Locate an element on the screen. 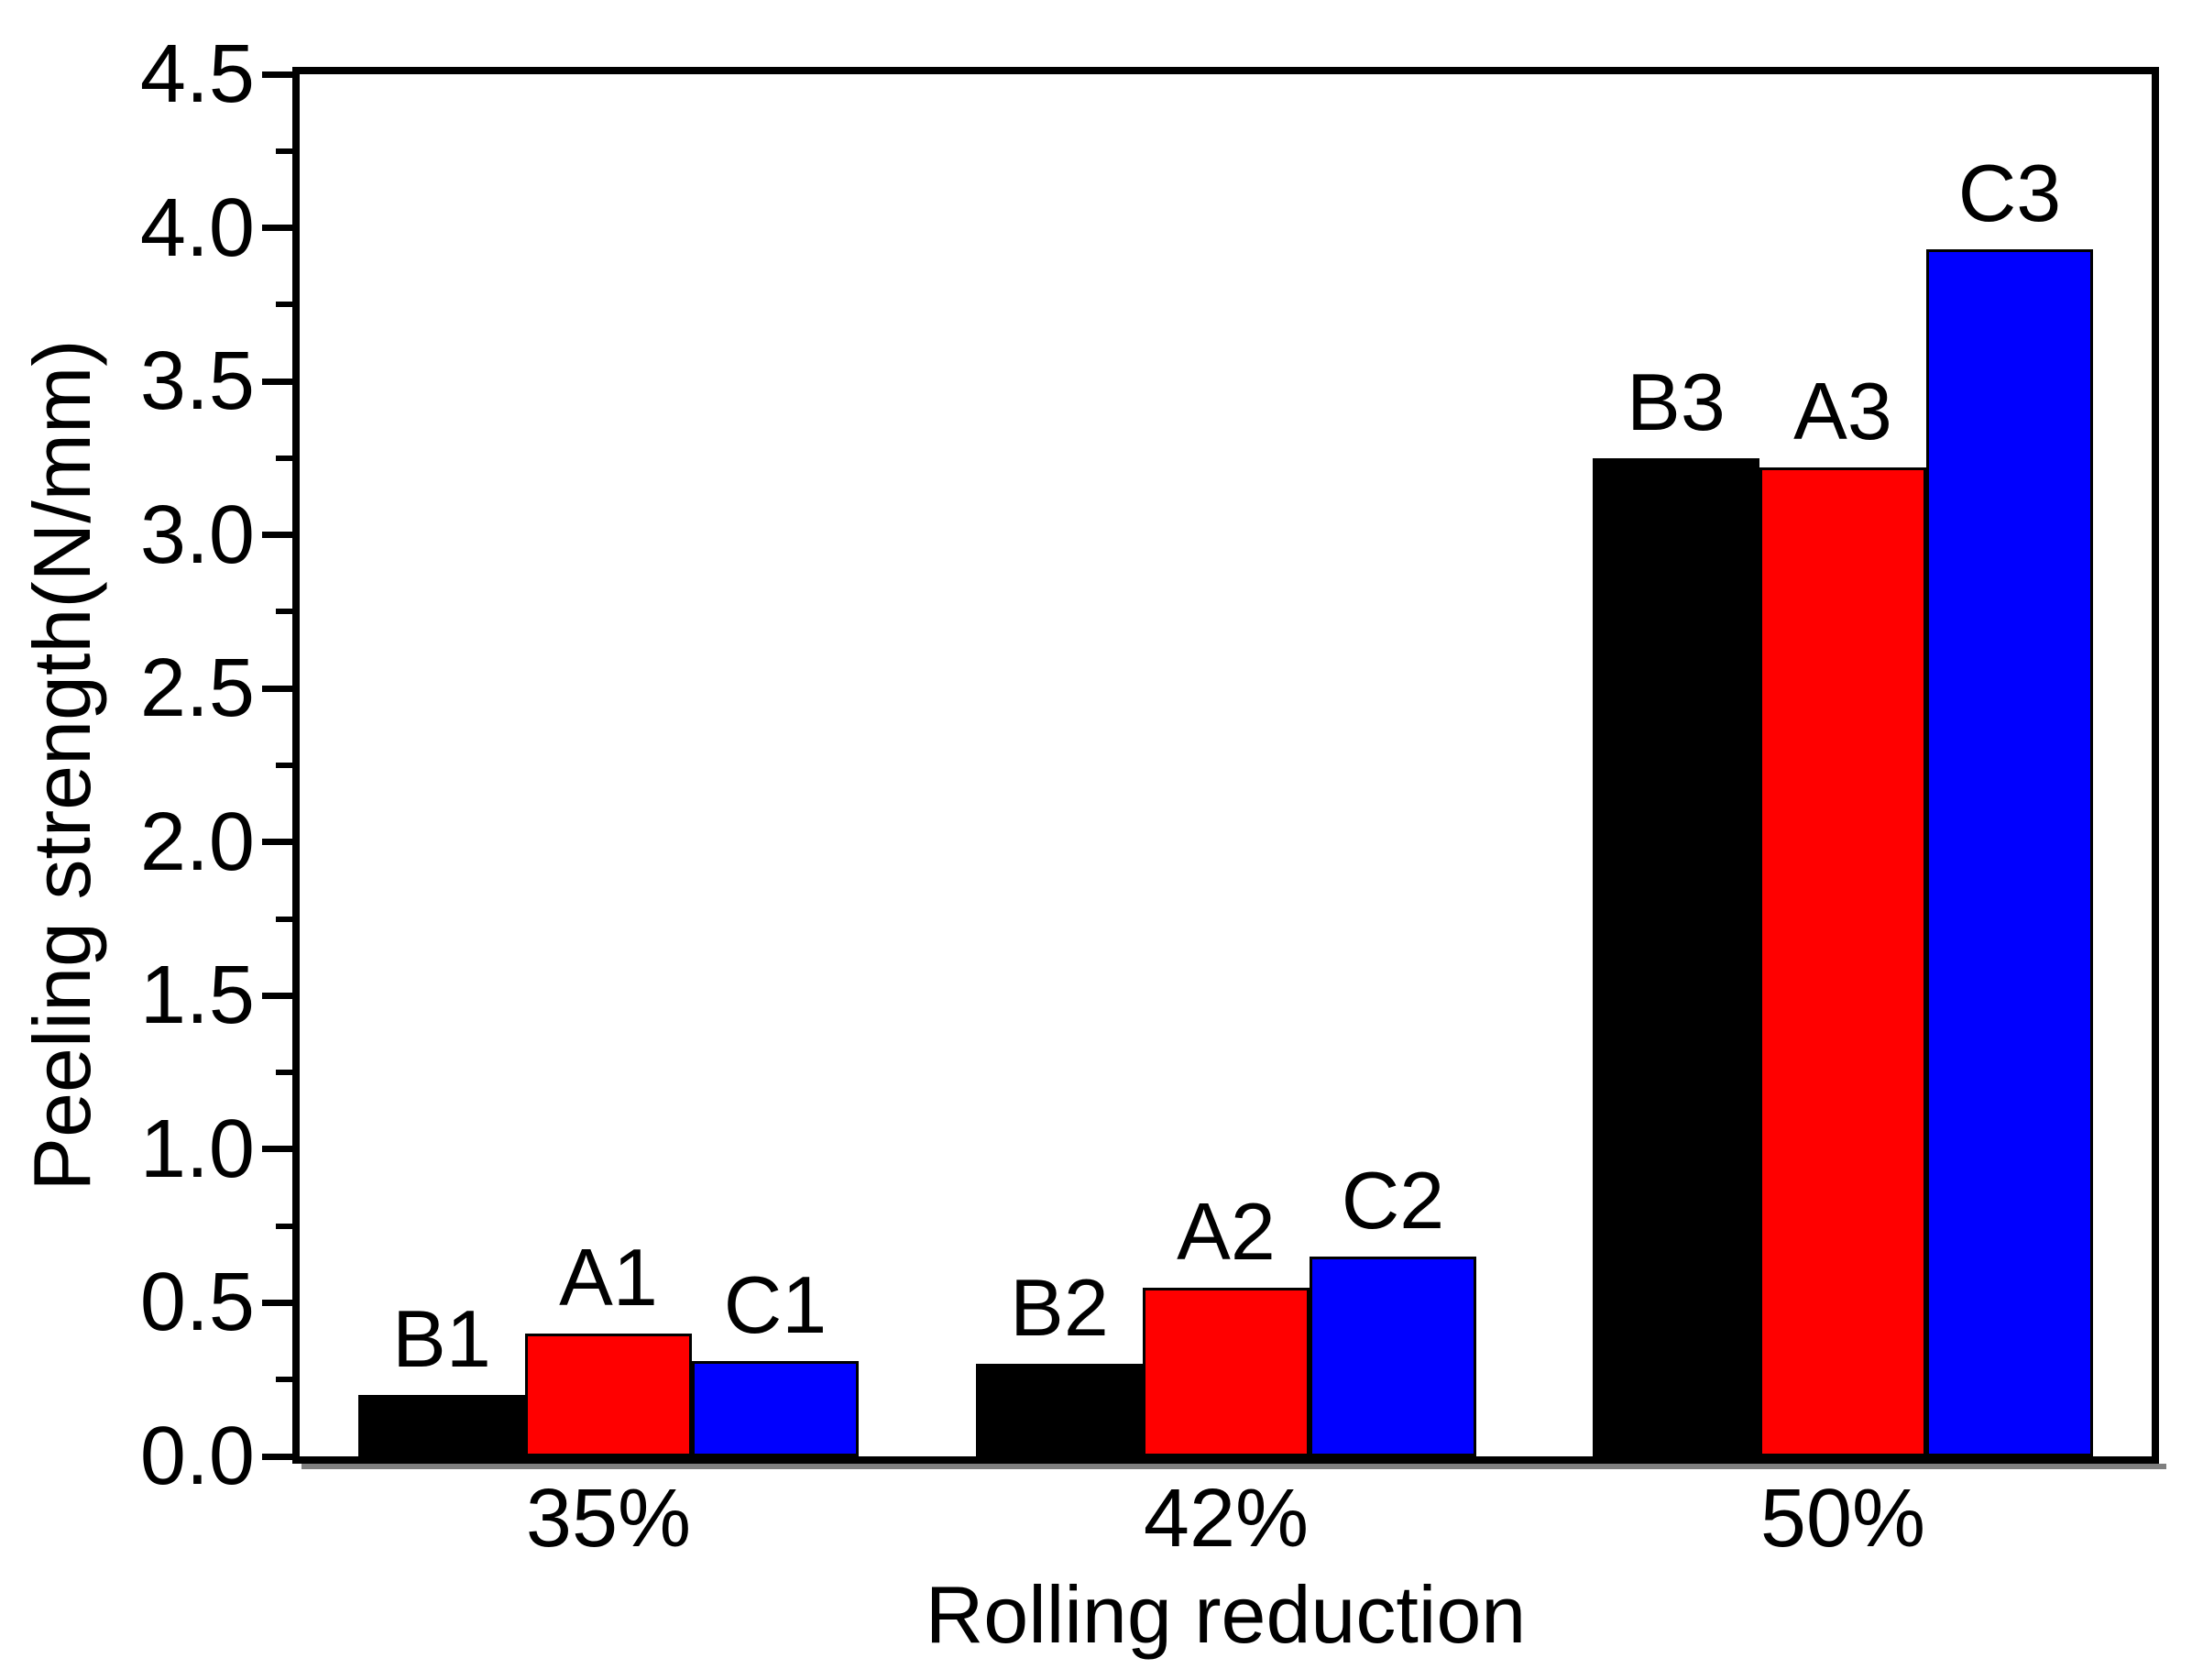 This screenshot has width=2192, height=1680. bar-value-label: A2 is located at coordinates (1226, 1231).